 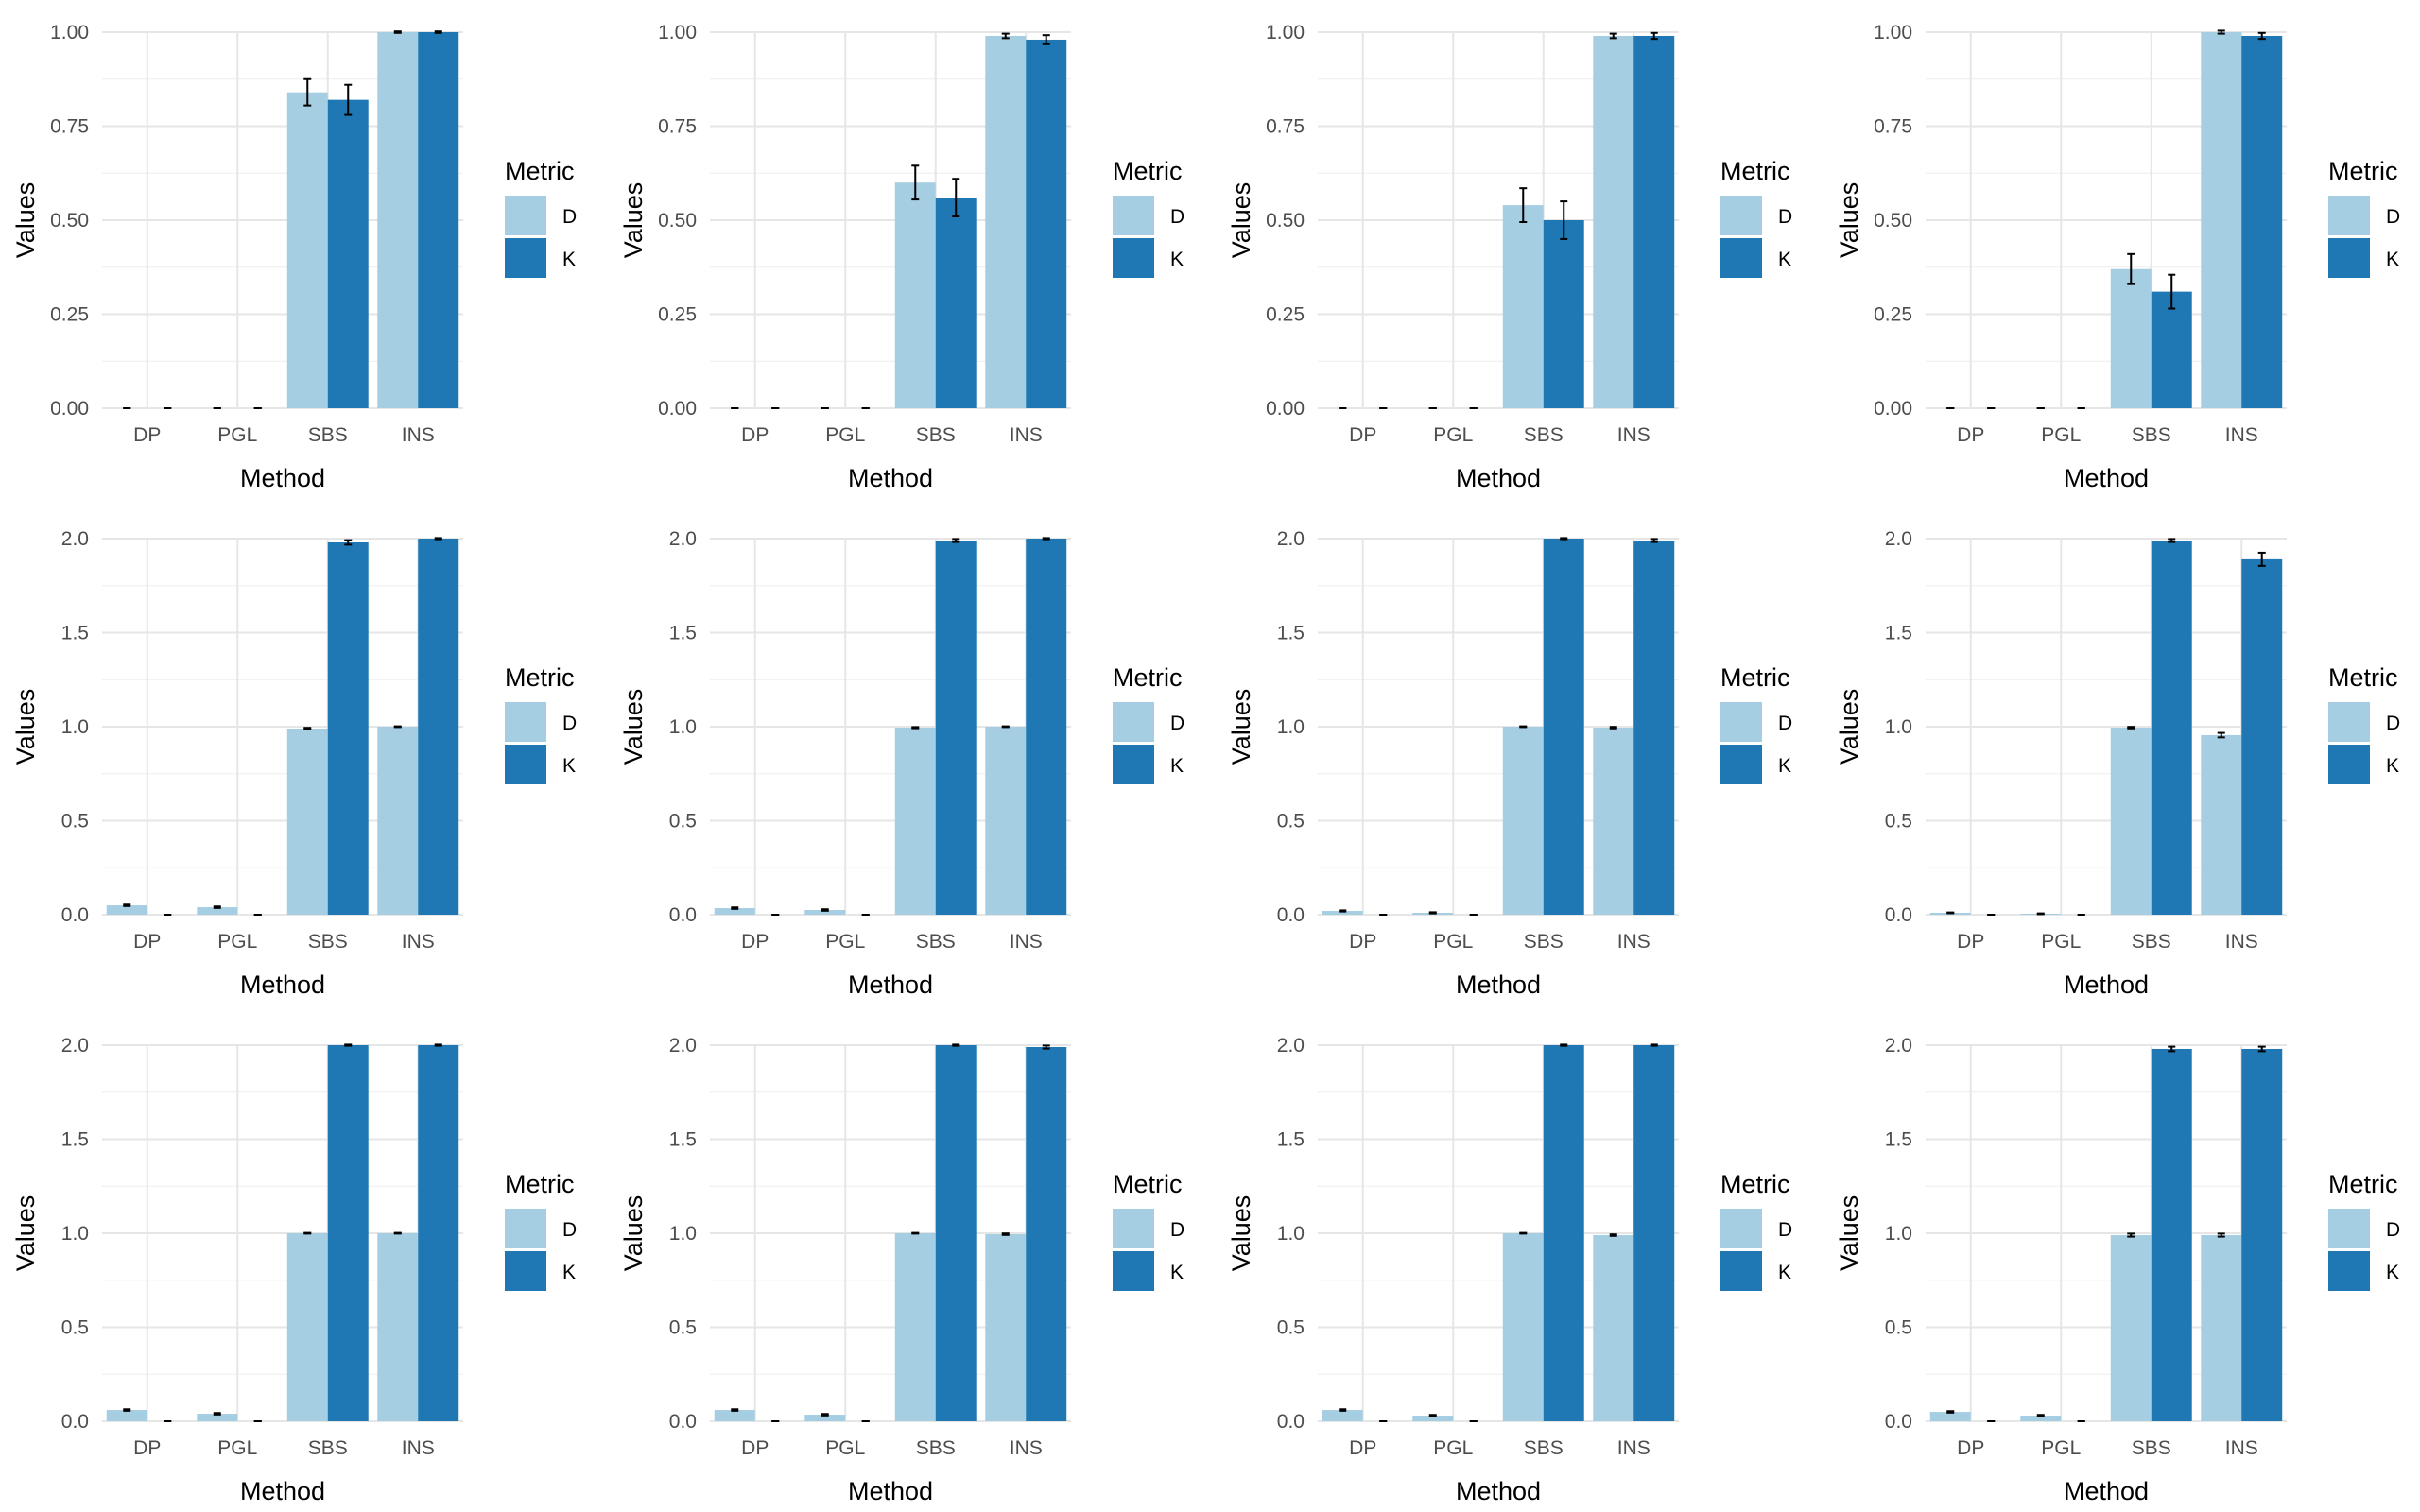 What do you see at coordinates (678, 221) in the screenshot?
I see `y-tick-label: 0.50` at bounding box center [678, 221].